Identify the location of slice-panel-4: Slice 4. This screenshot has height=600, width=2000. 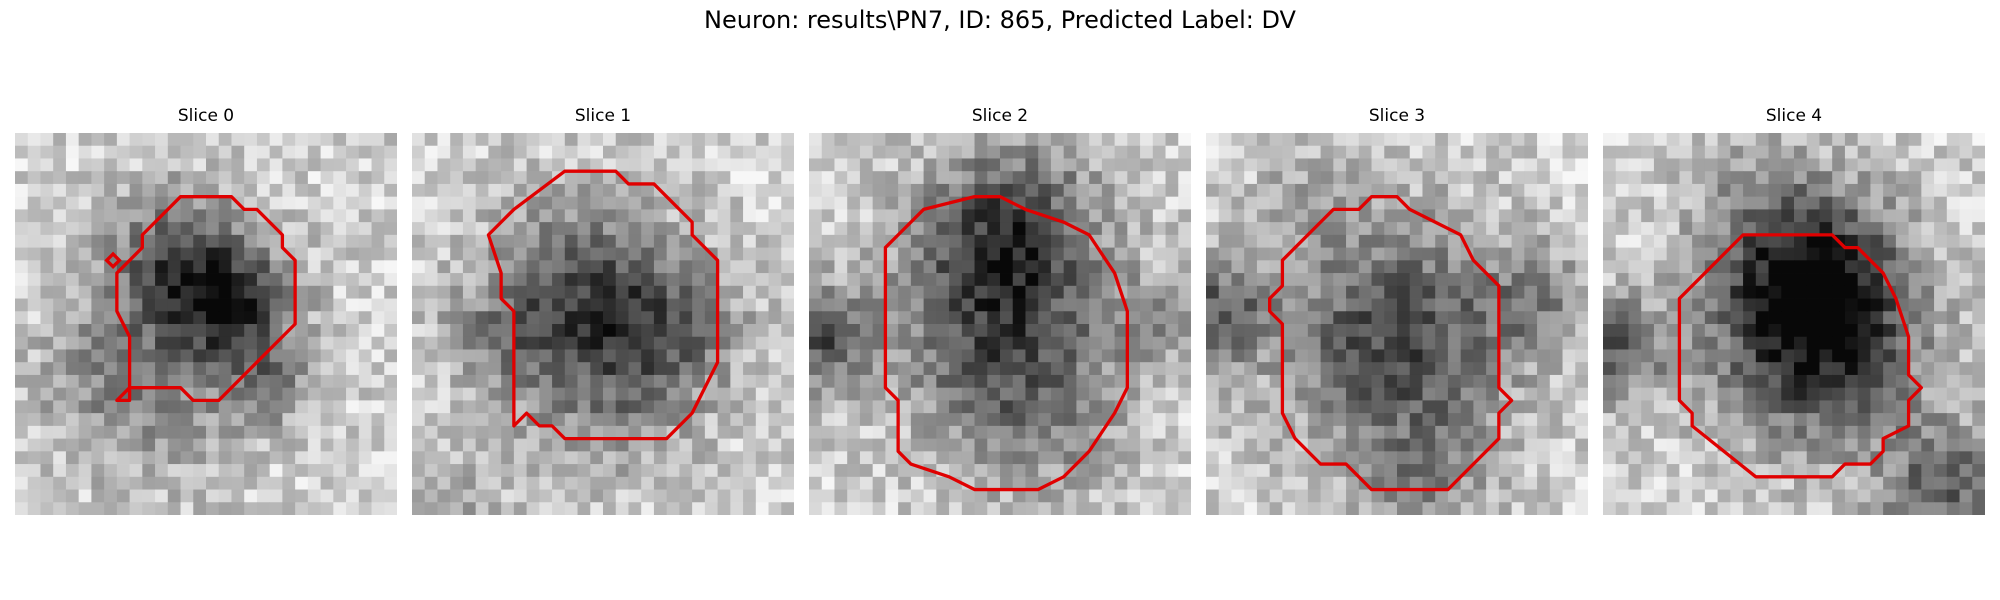
(1794, 310).